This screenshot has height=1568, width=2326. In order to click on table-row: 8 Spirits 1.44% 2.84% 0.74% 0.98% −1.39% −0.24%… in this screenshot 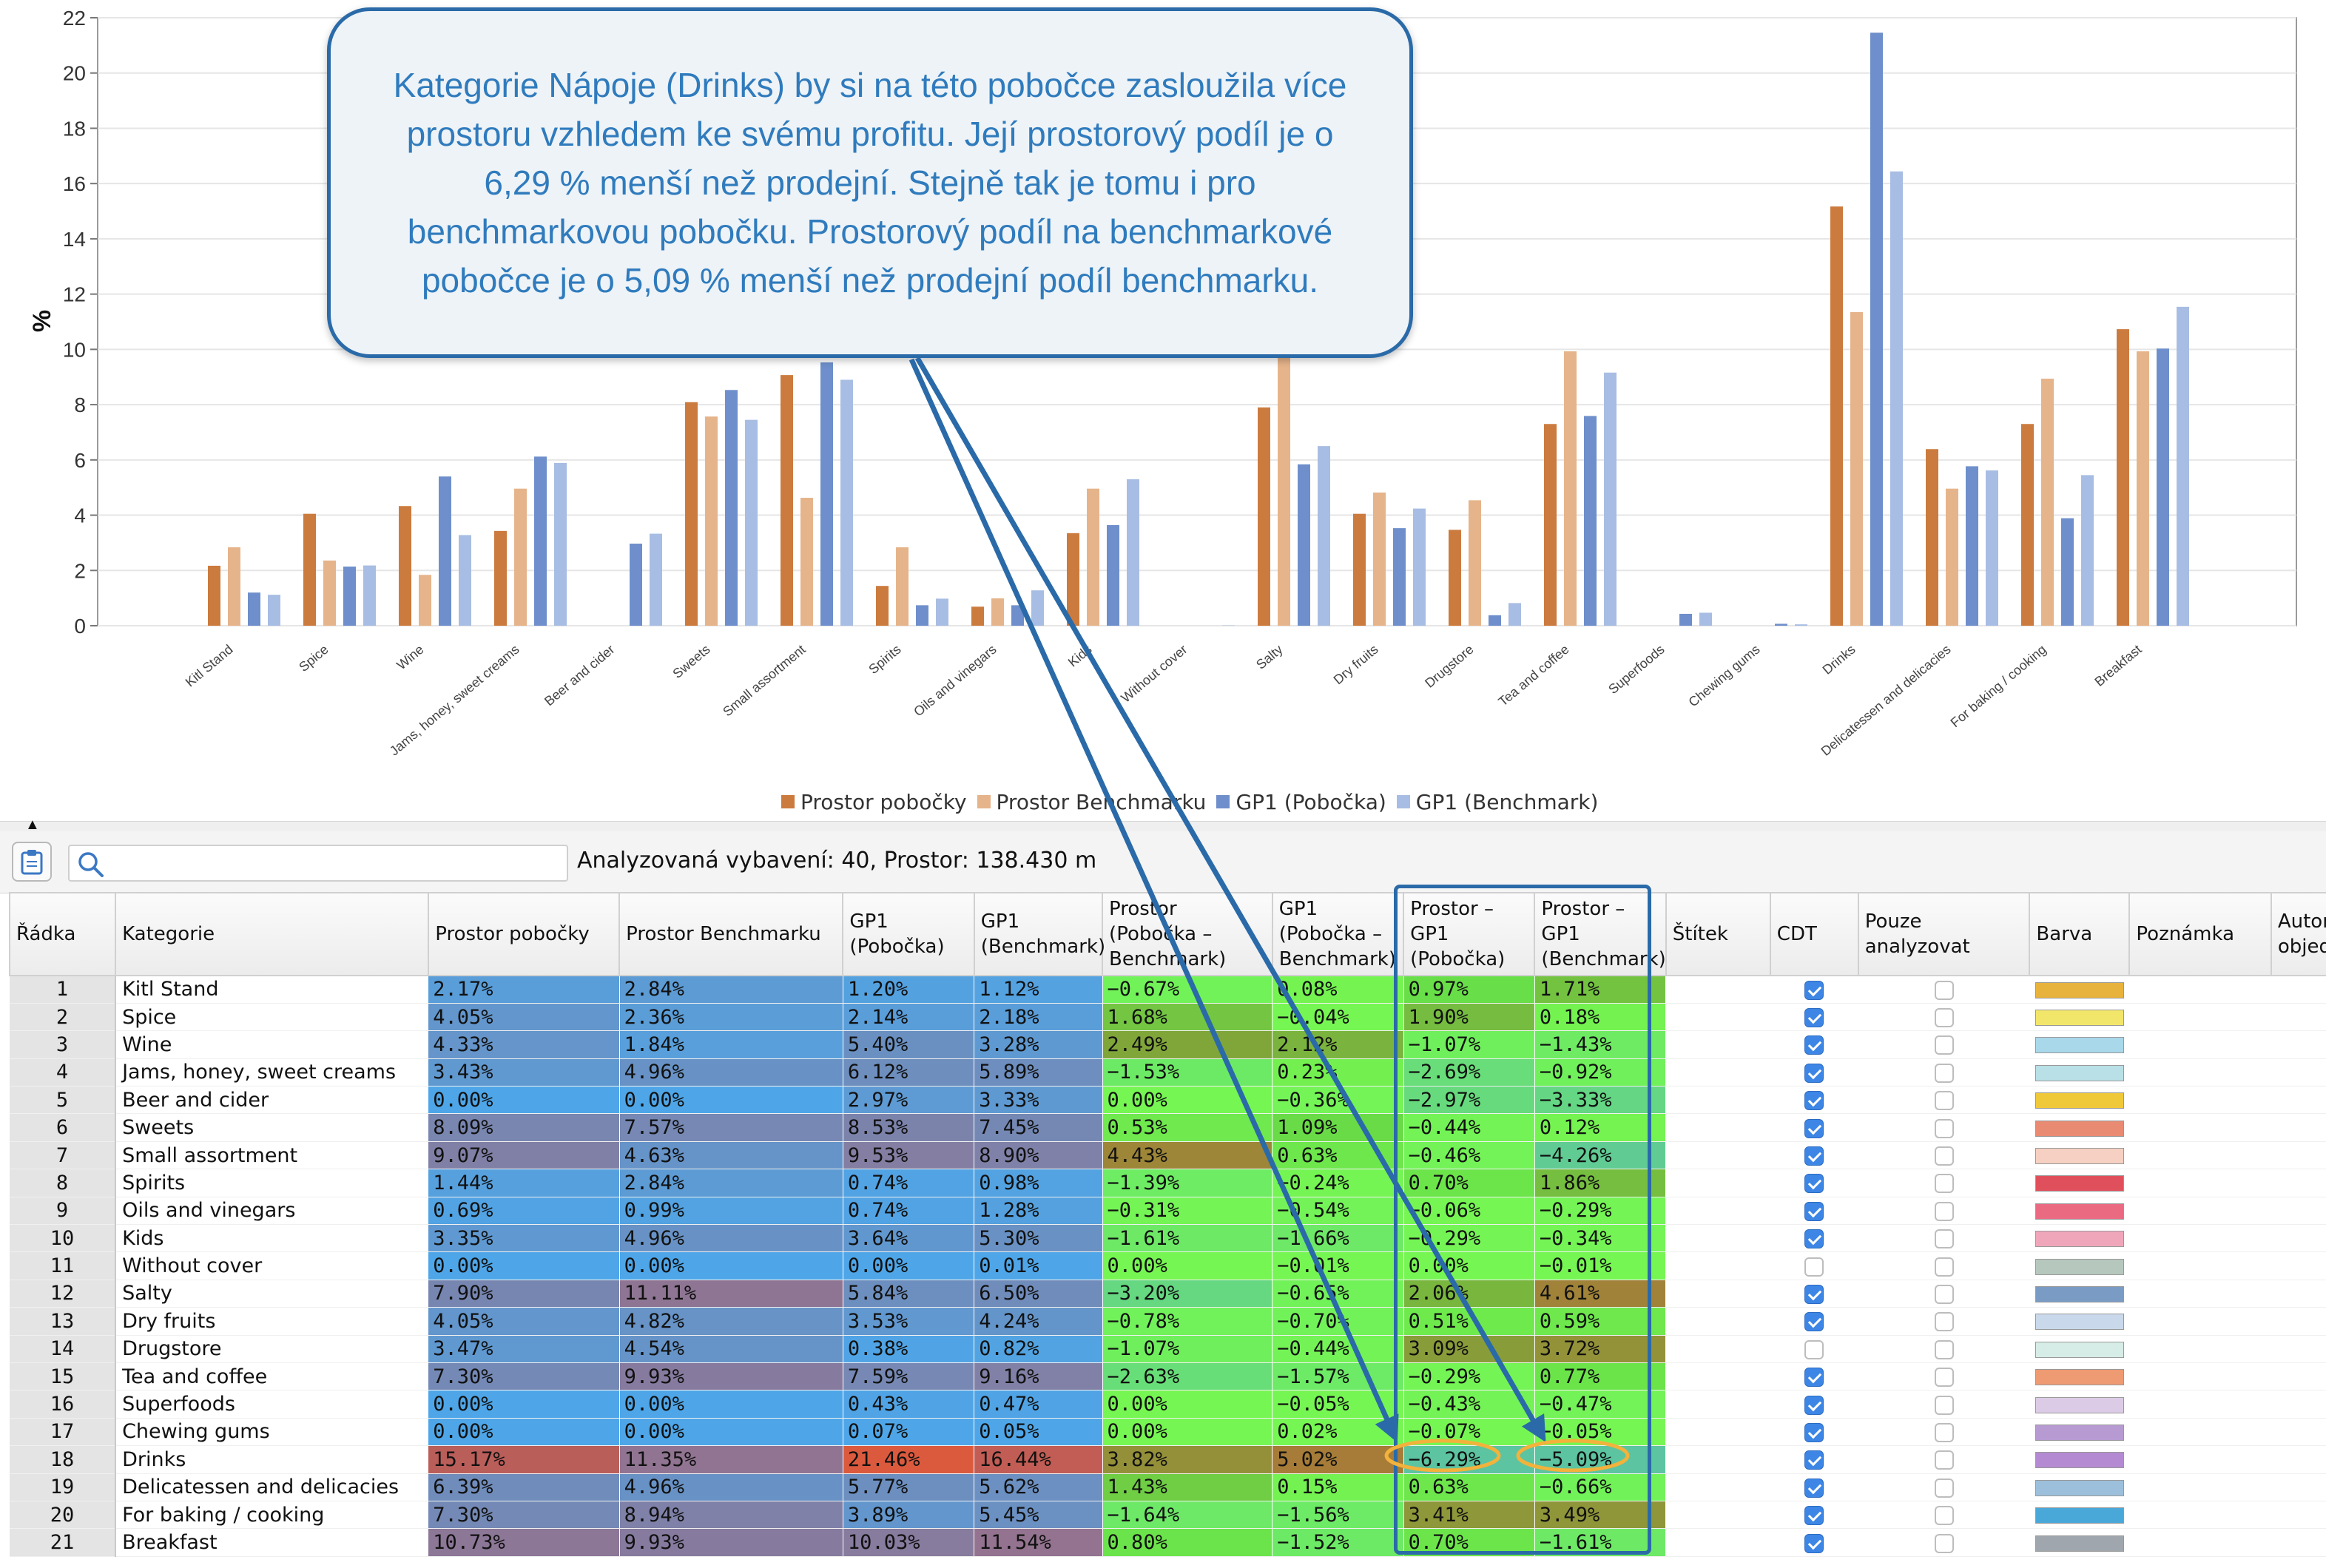, I will do `click(1168, 1183)`.